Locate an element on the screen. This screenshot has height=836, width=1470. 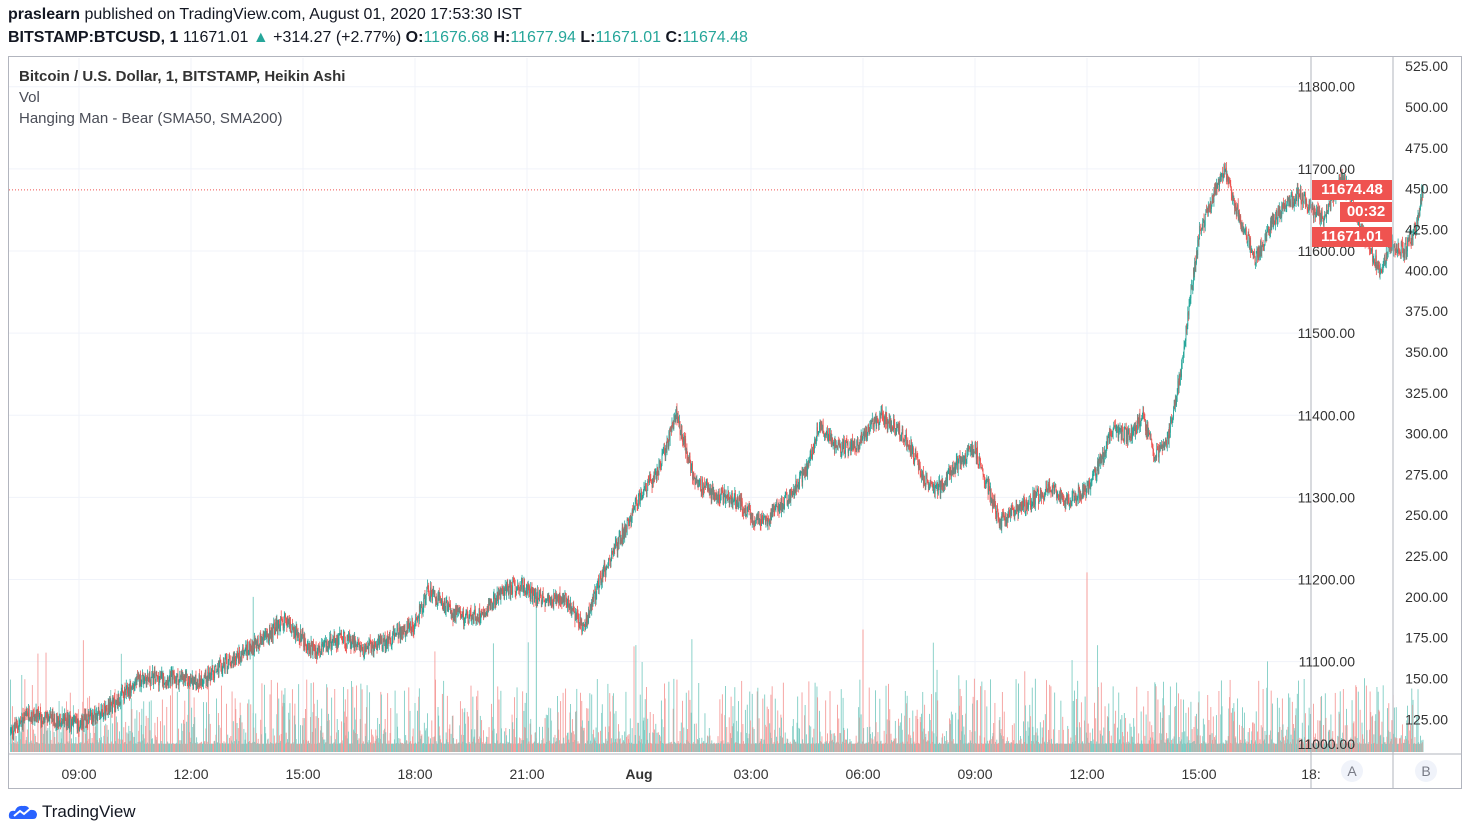
close-label: C: is located at coordinates (674, 37).